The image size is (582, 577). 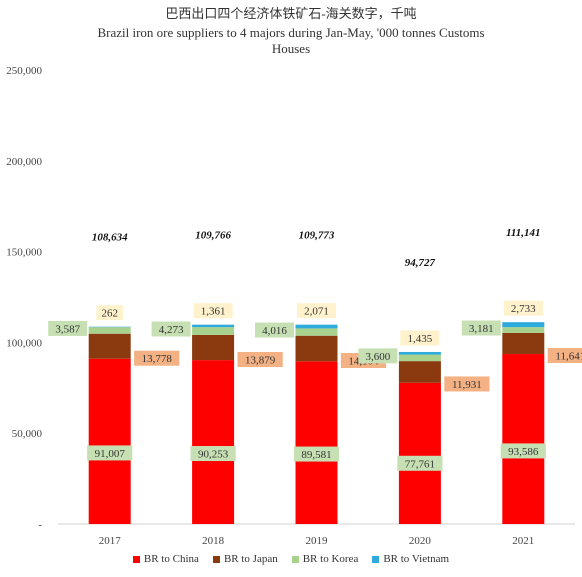 I want to click on y-tick-label: -, so click(x=40, y=525).